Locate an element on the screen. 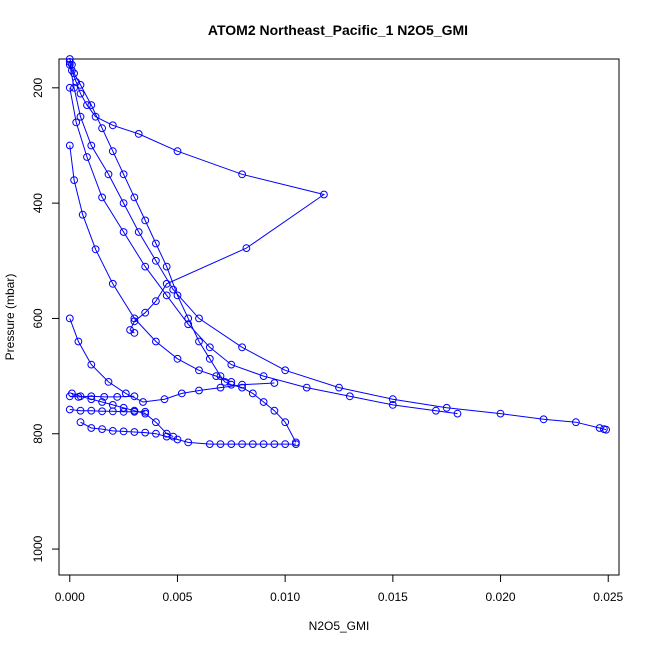  y-tick-label: 600 is located at coordinates (38, 318).